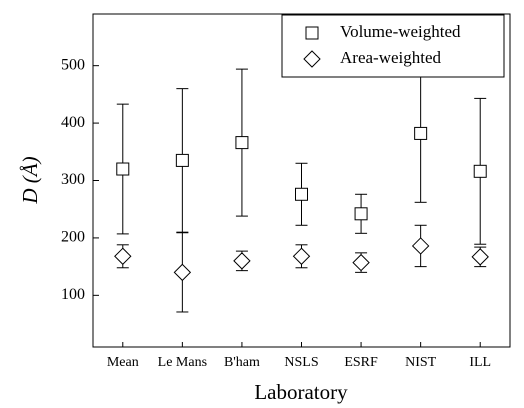 The height and width of the screenshot is (408, 524). Describe the element at coordinates (123, 362) in the screenshot. I see `x-tick-label: Mean` at that location.